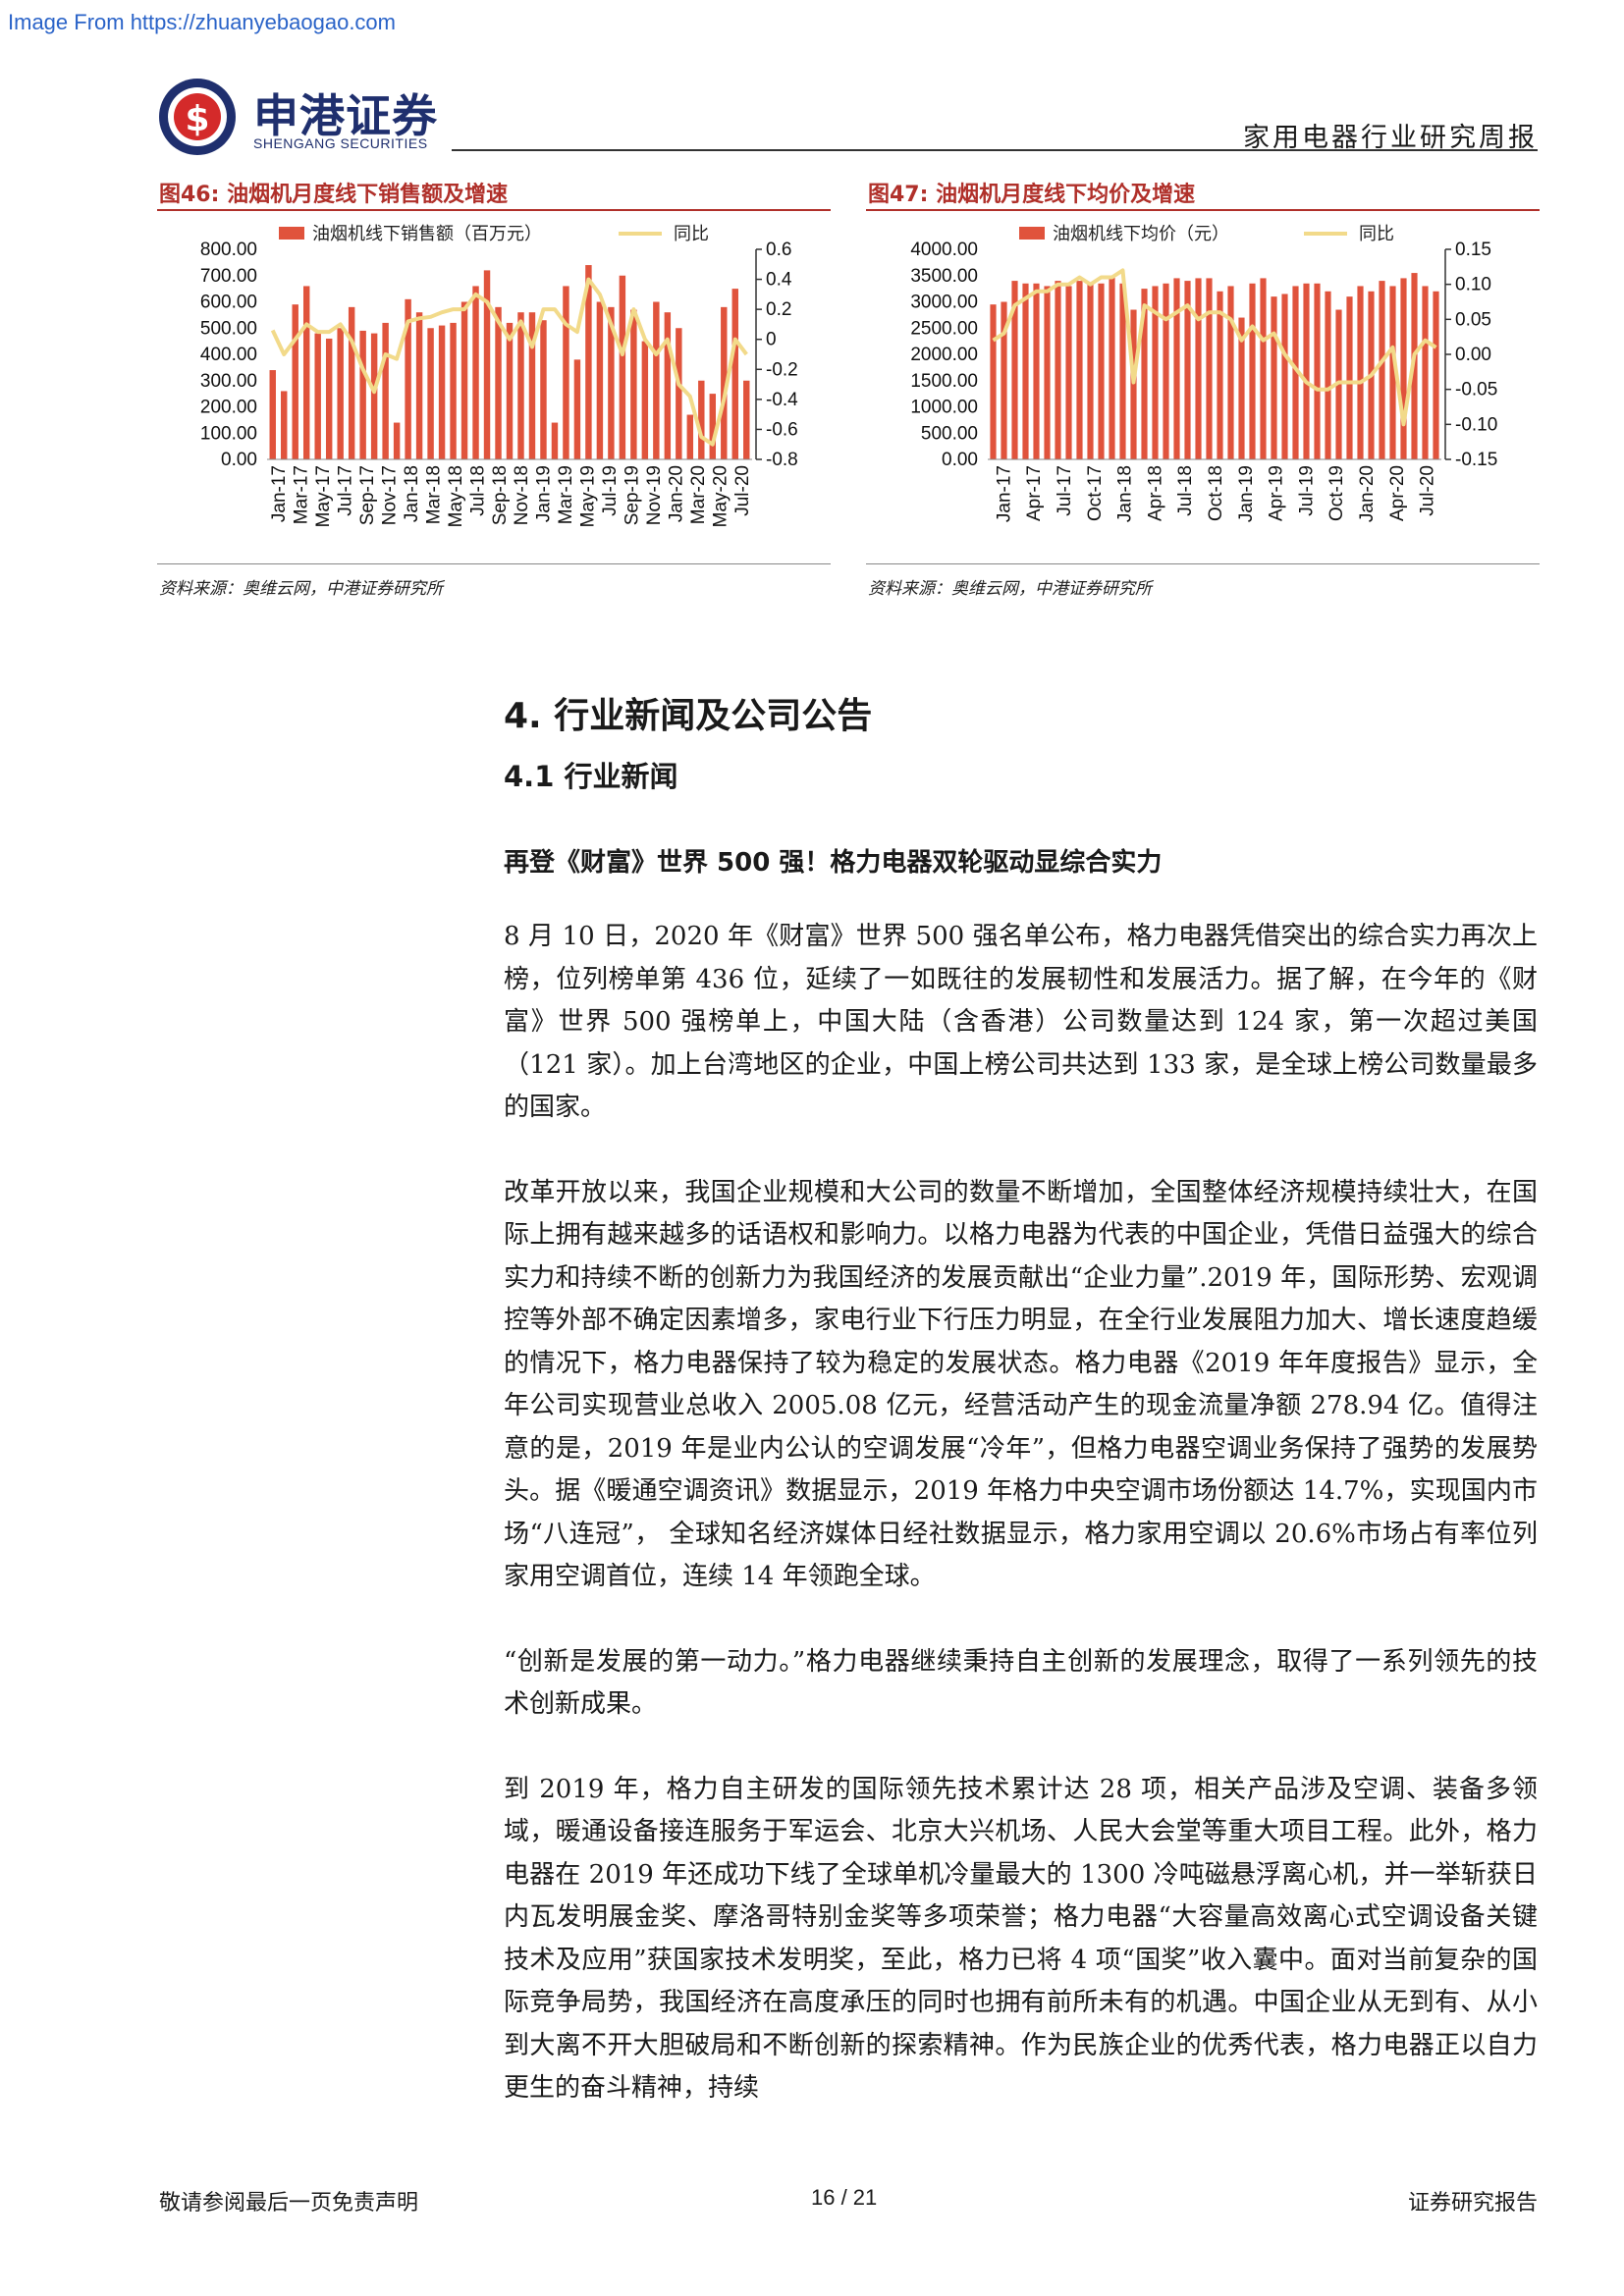 This screenshot has height=2296, width=1624. Describe the element at coordinates (202, 22) in the screenshot. I see `source-watermark: Image From https://zhuanyebaogao.com` at that location.